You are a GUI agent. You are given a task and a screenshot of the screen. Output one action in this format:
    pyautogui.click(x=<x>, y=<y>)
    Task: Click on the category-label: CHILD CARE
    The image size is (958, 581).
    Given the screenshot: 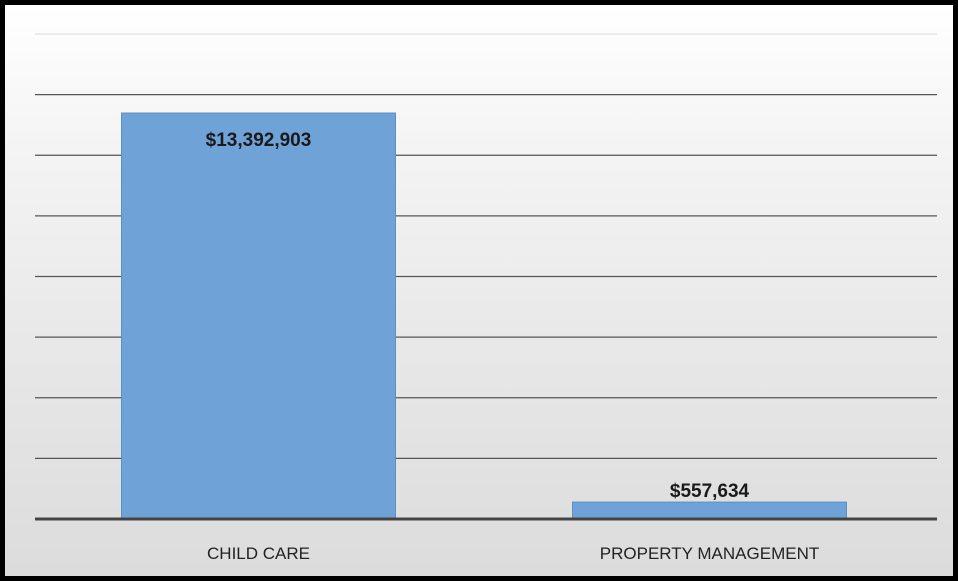 What is the action you would take?
    pyautogui.click(x=258, y=553)
    